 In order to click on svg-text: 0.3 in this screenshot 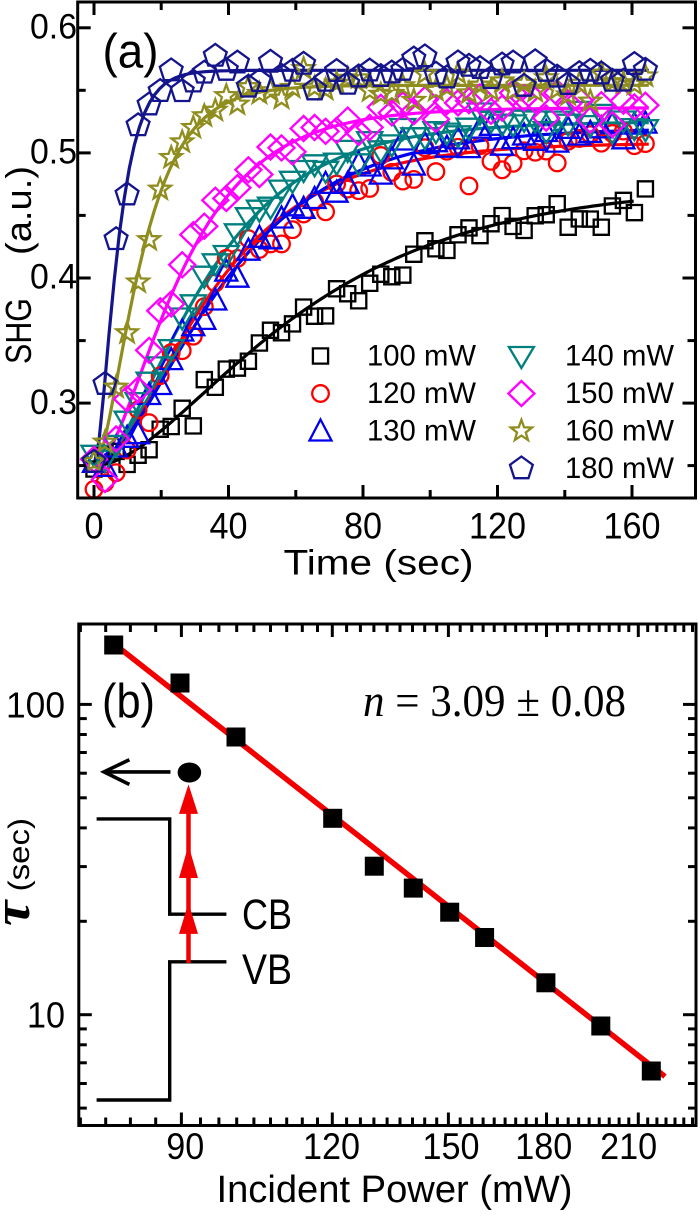, I will do `click(53, 402)`.